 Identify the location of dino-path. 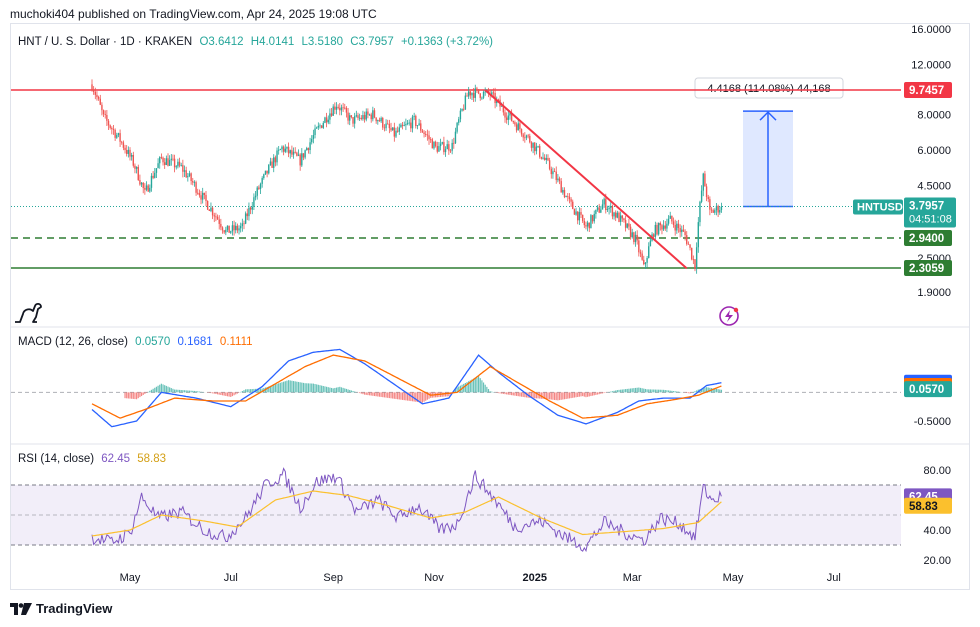
(28, 312).